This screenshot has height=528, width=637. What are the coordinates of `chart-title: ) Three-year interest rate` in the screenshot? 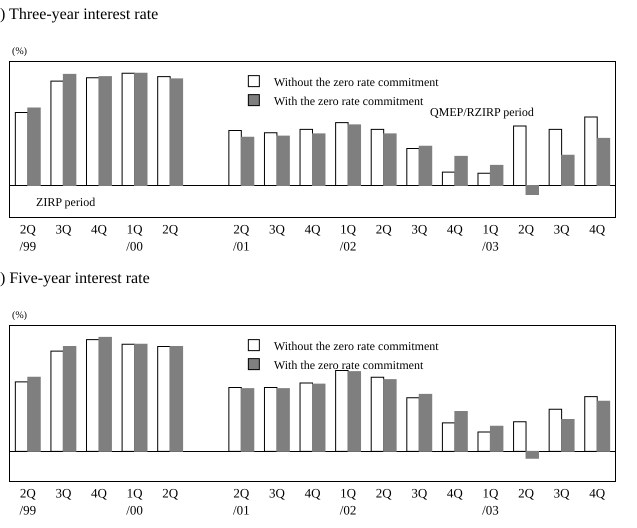 It's located at (79, 15).